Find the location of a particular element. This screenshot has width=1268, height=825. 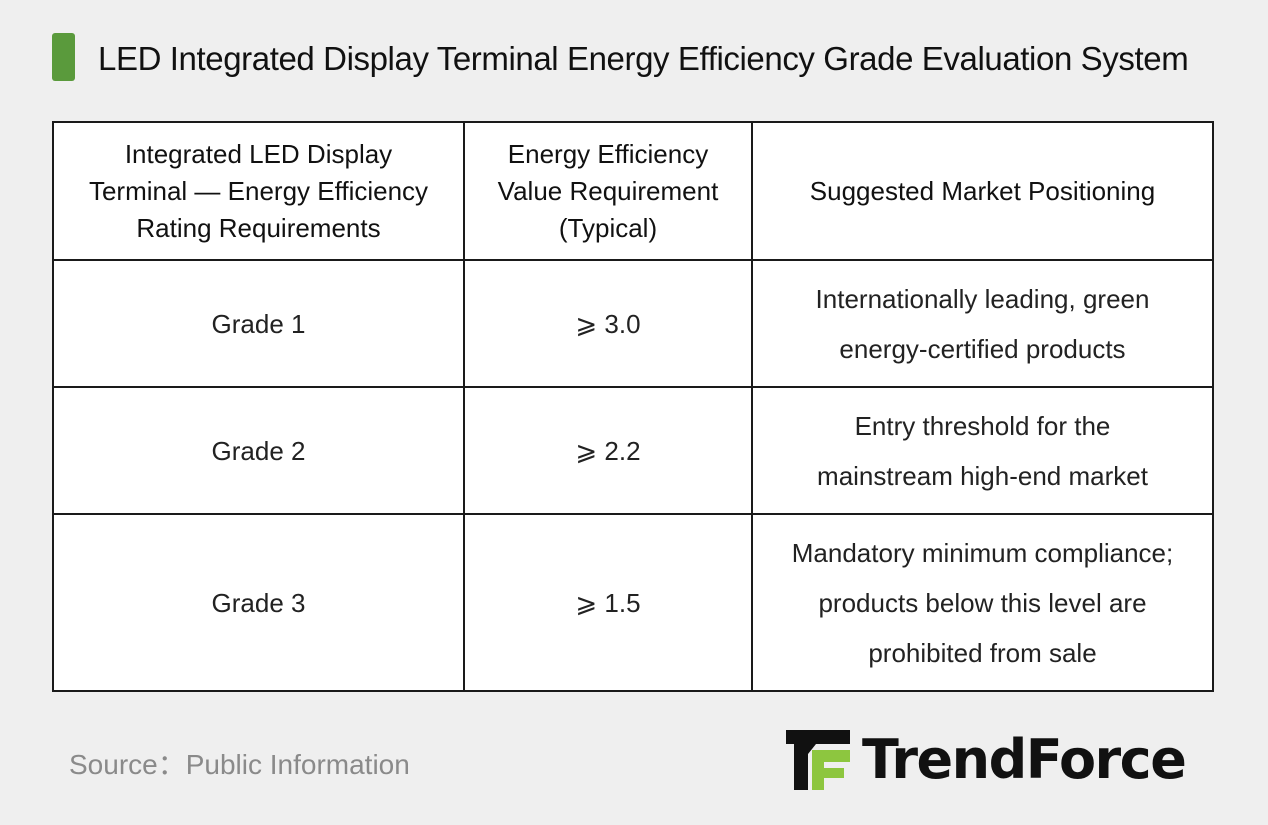

grade-cell: Grade 3 is located at coordinates (258, 602).